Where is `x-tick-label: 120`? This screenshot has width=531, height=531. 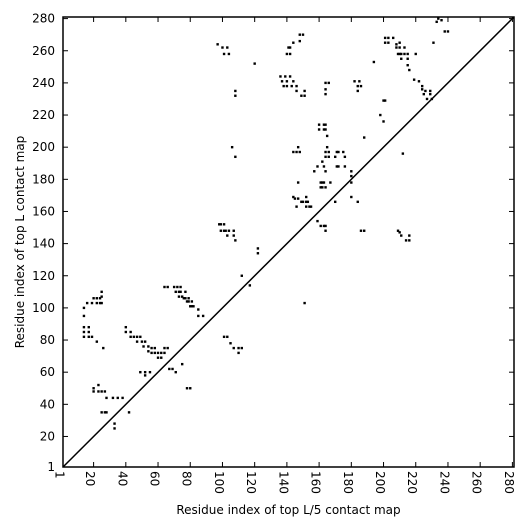 x-tick-label: 120 is located at coordinates (251, 482).